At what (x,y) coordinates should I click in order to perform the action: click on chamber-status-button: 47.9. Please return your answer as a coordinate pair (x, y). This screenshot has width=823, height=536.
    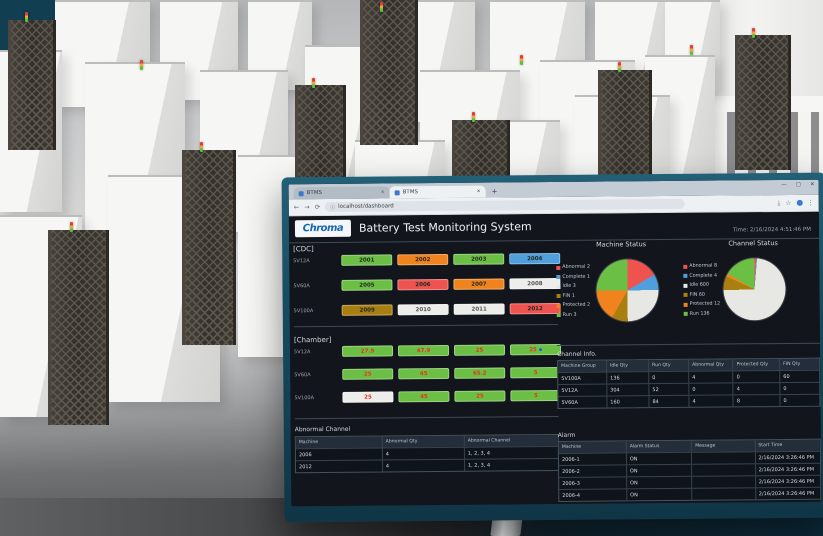
    Looking at the image, I should click on (423, 350).